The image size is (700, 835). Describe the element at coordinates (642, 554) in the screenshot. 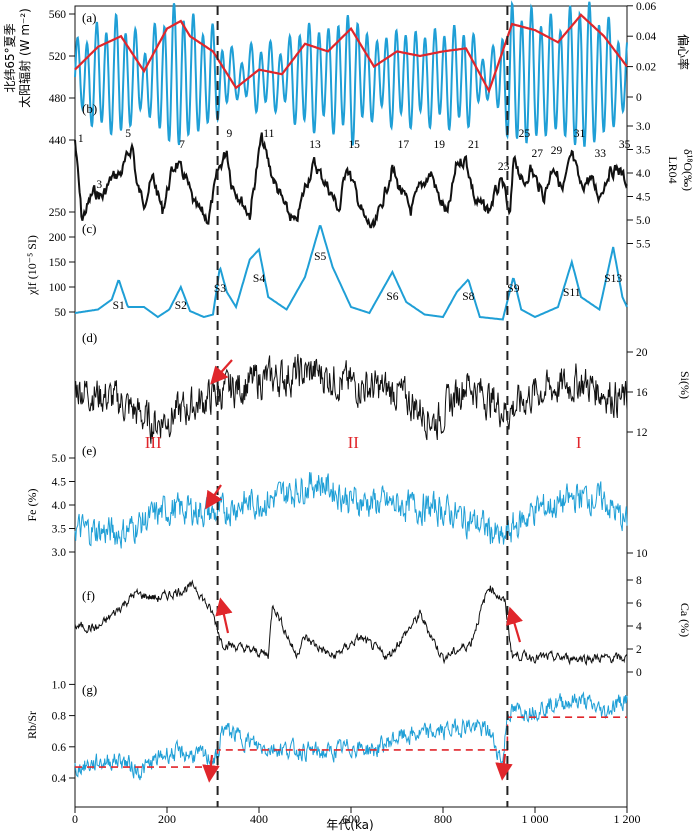

I see `e-right-tick-label-0: 10` at that location.